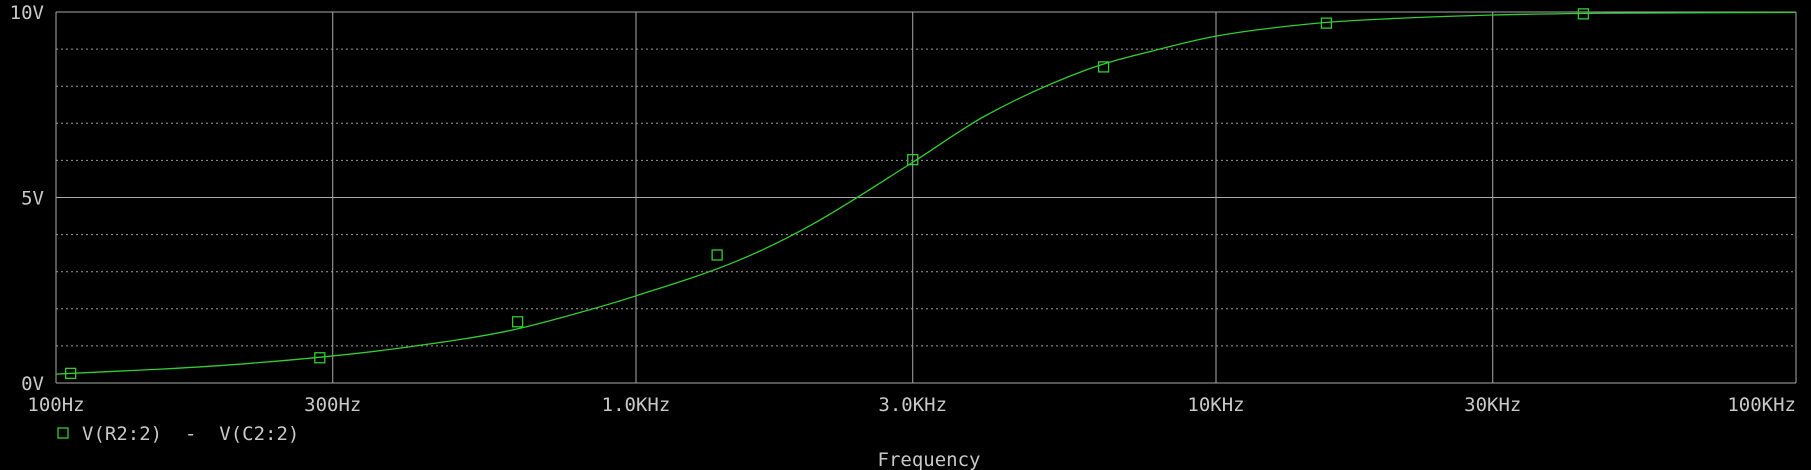 This screenshot has width=1811, height=470. Describe the element at coordinates (636, 405) in the screenshot. I see `x-tick-label: 1.0KHz` at that location.